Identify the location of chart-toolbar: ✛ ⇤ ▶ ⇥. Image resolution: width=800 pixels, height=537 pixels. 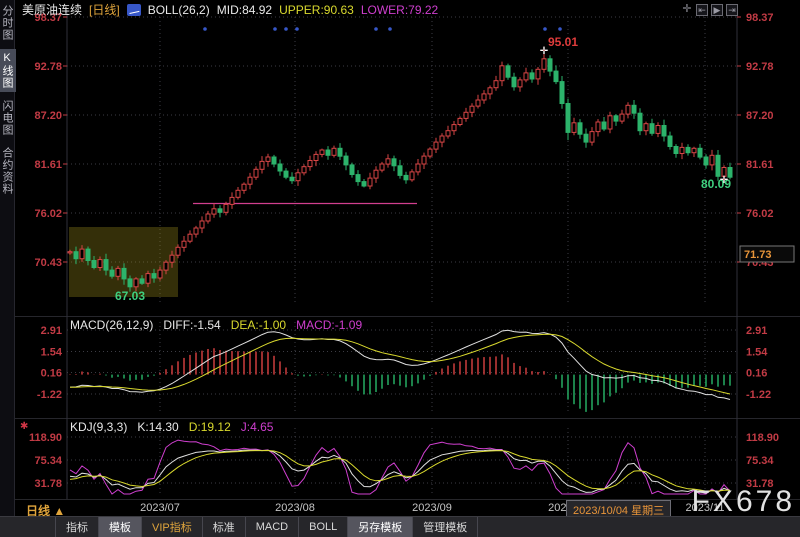
(709, 10).